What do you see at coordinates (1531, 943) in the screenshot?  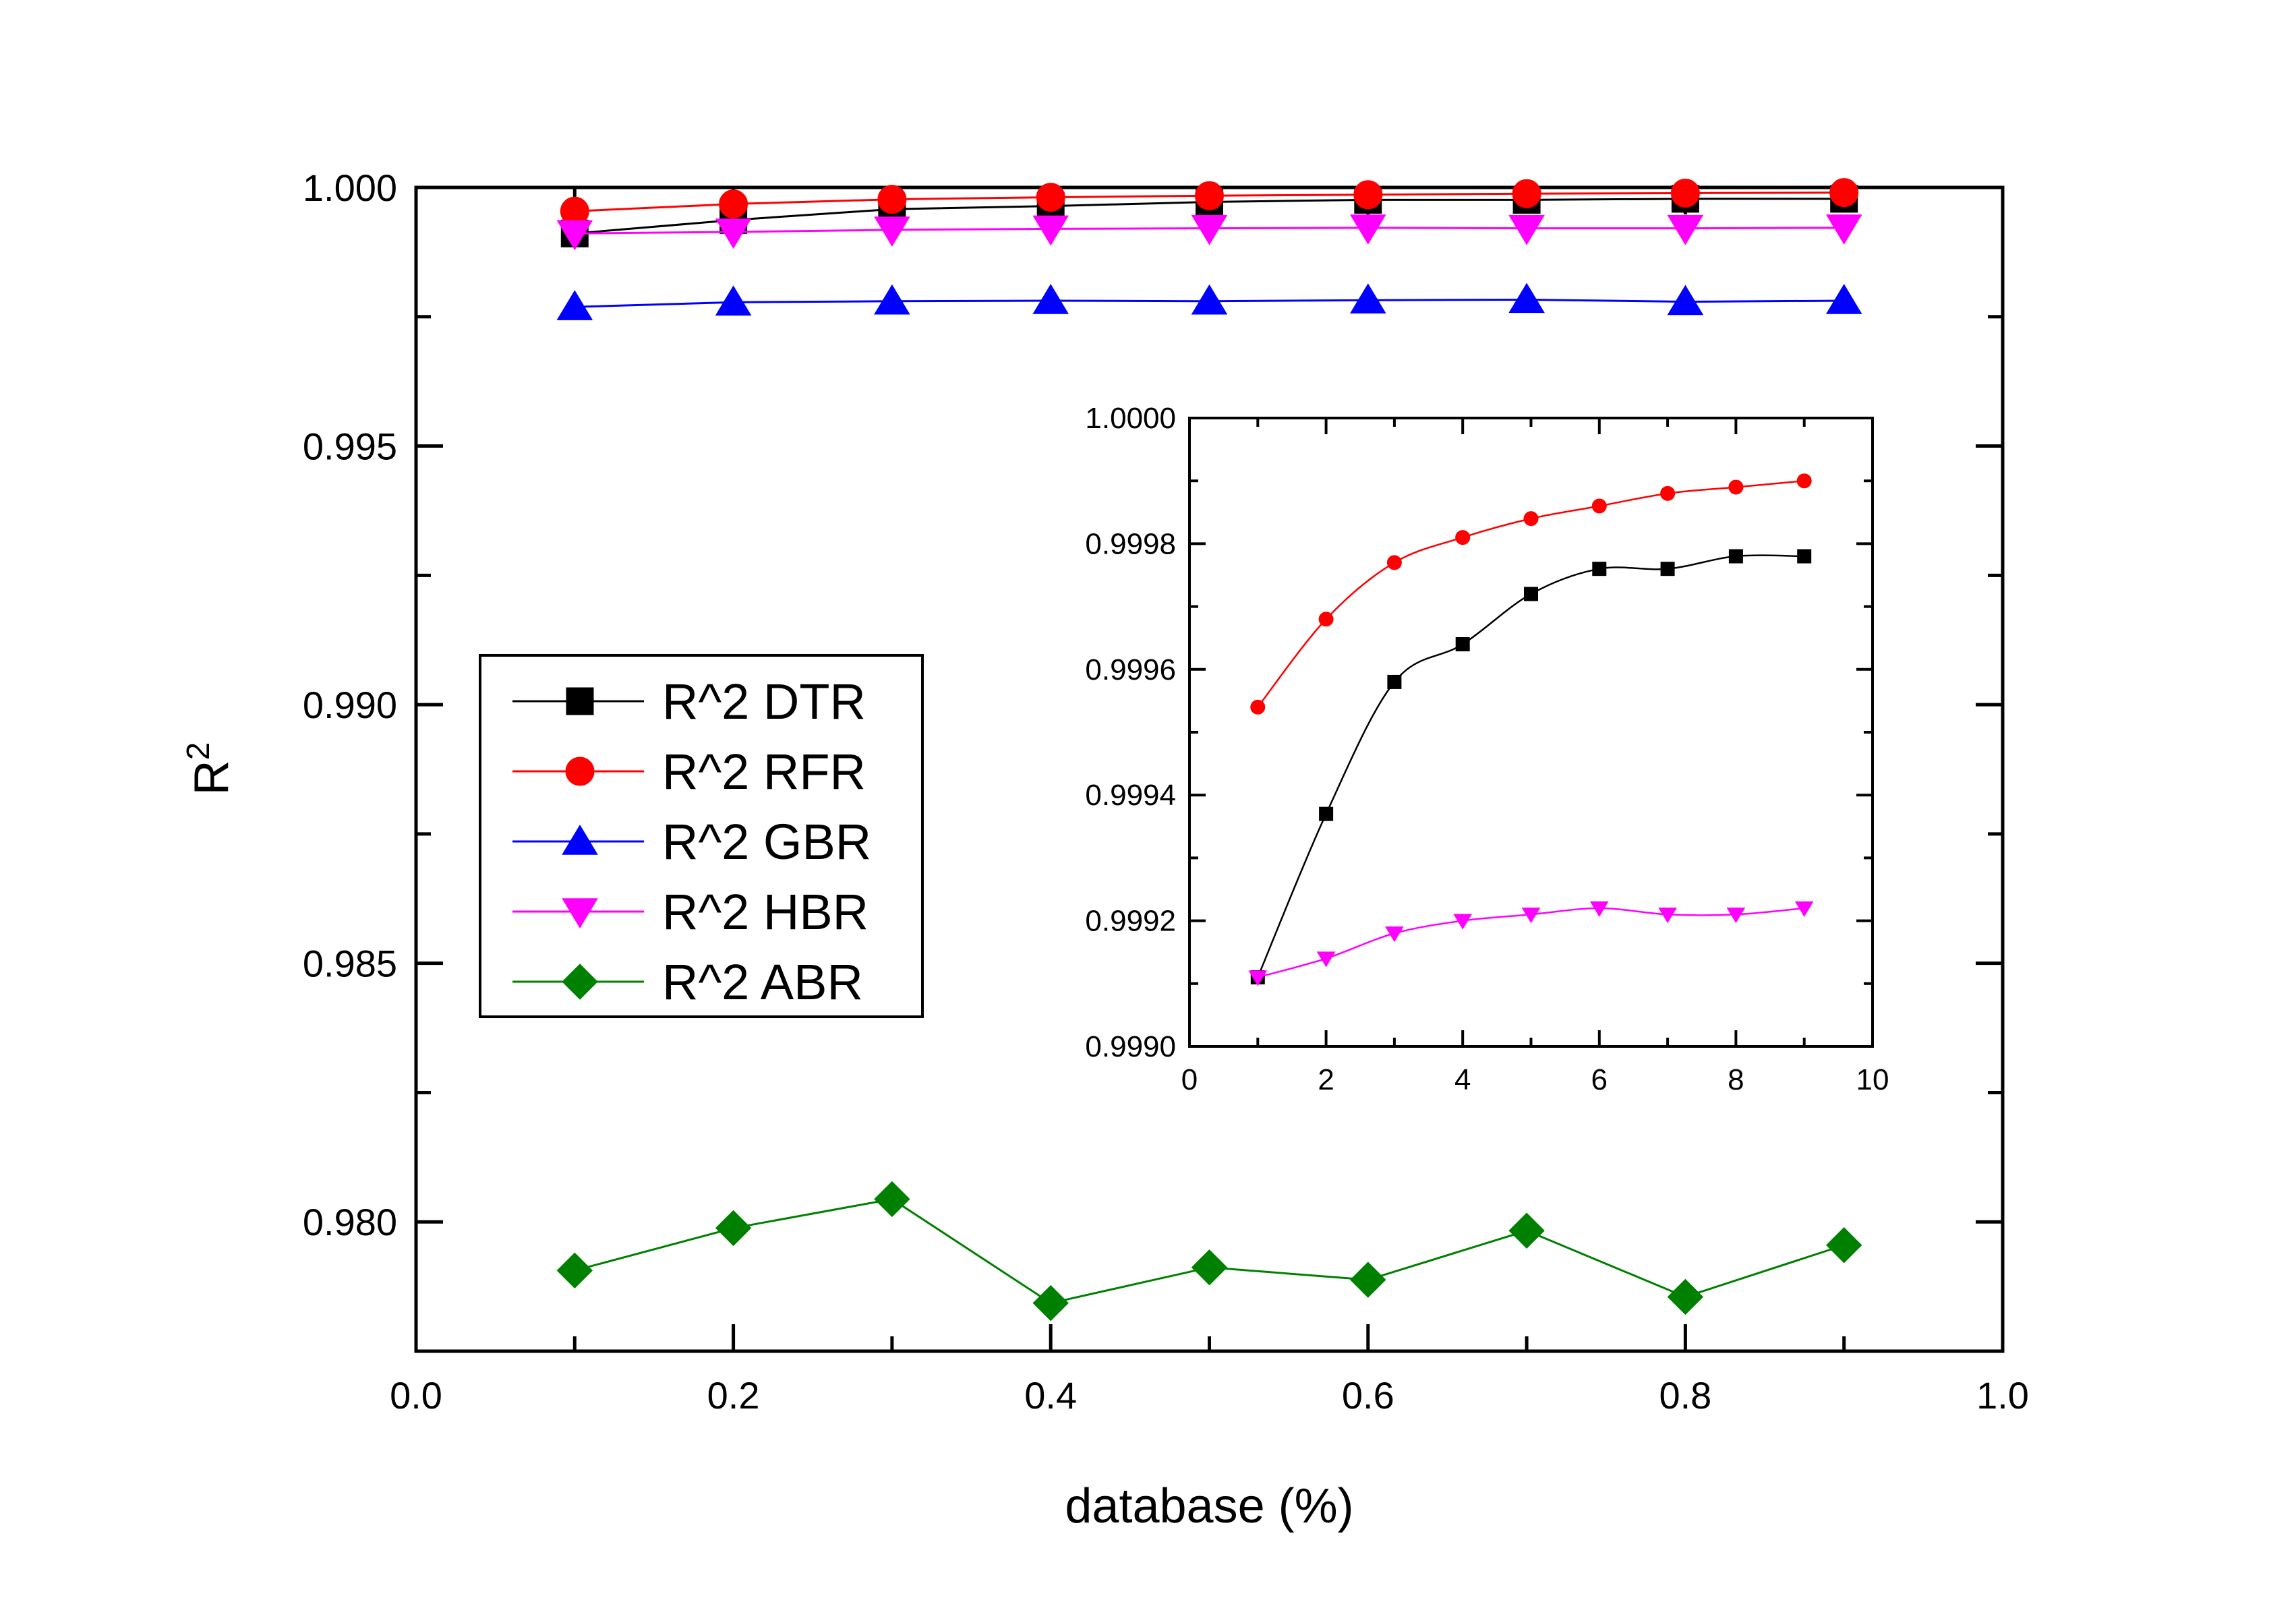 I see `inset-series-rhbr` at bounding box center [1531, 943].